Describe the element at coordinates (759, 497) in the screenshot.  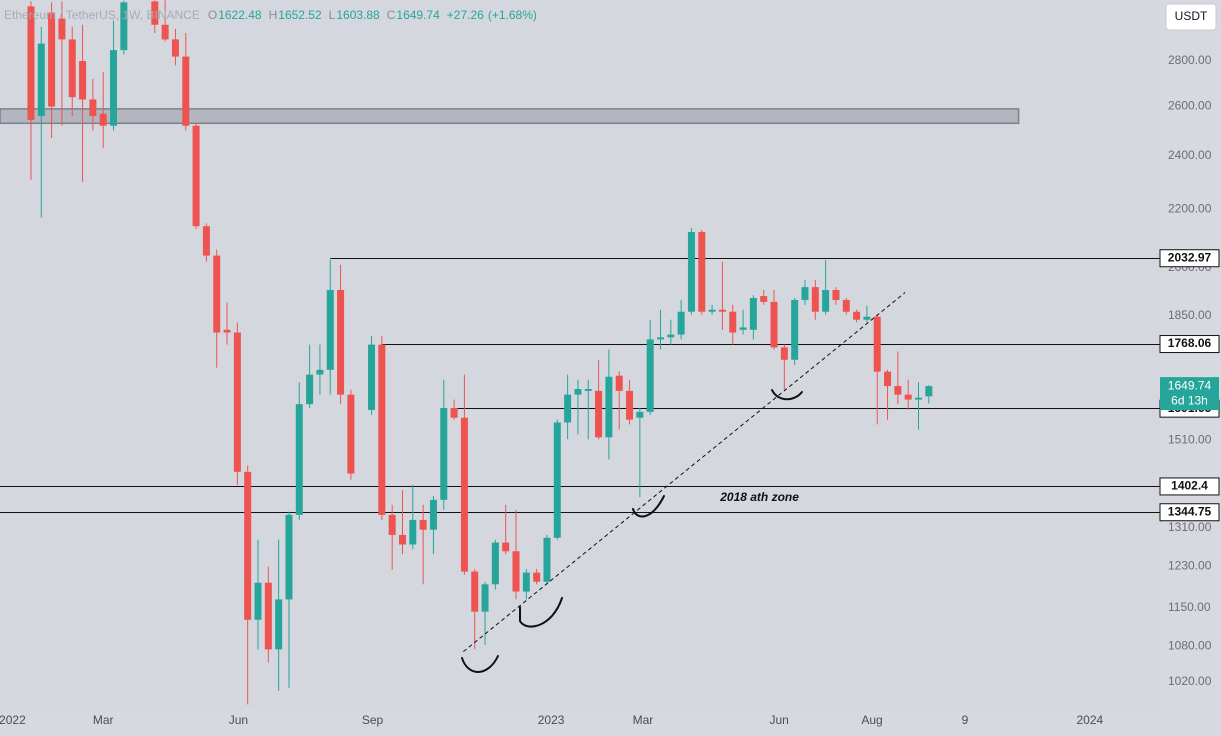
I see `annotation: 2018 ath zone` at that location.